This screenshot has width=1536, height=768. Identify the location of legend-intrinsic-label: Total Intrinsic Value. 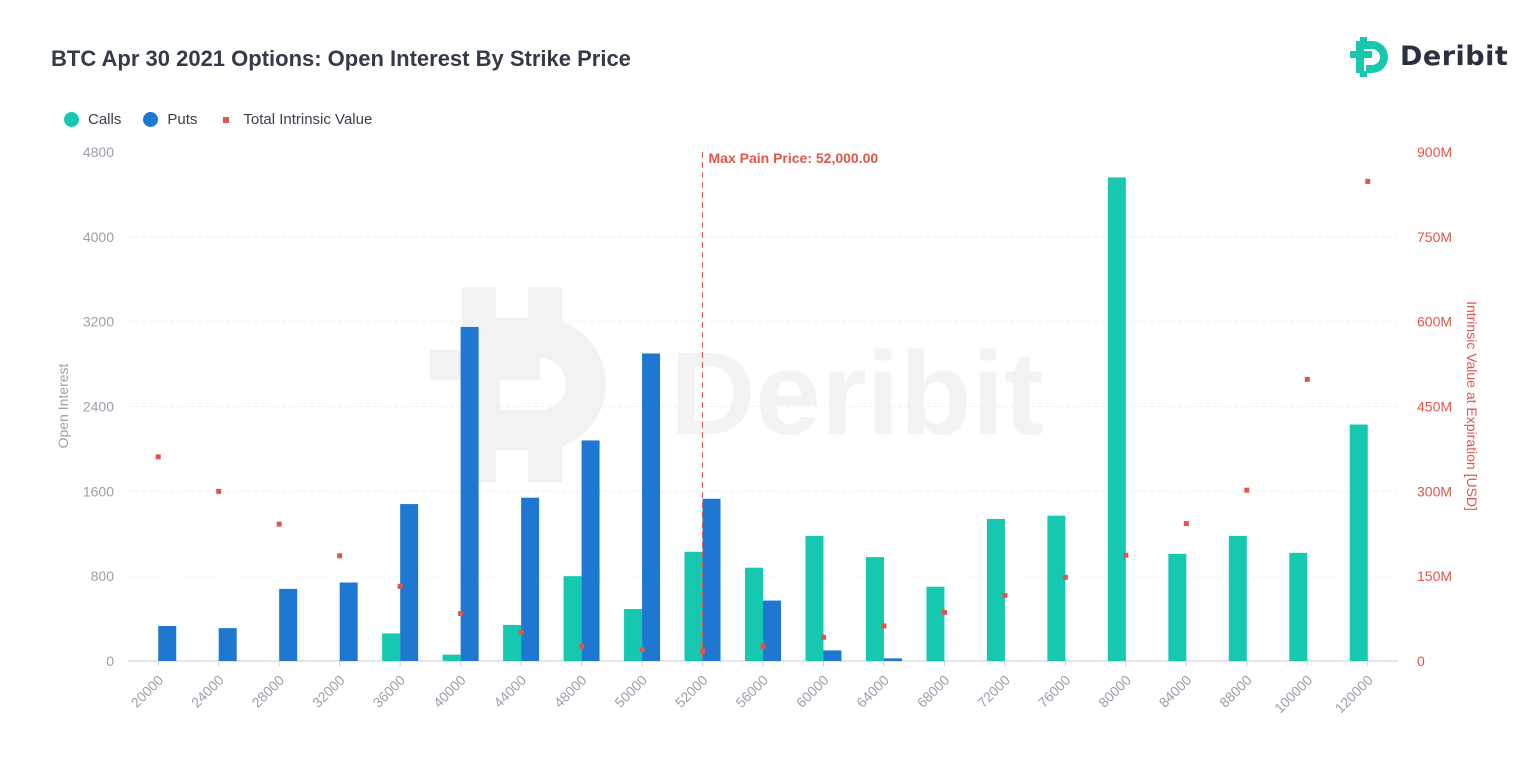
(308, 119).